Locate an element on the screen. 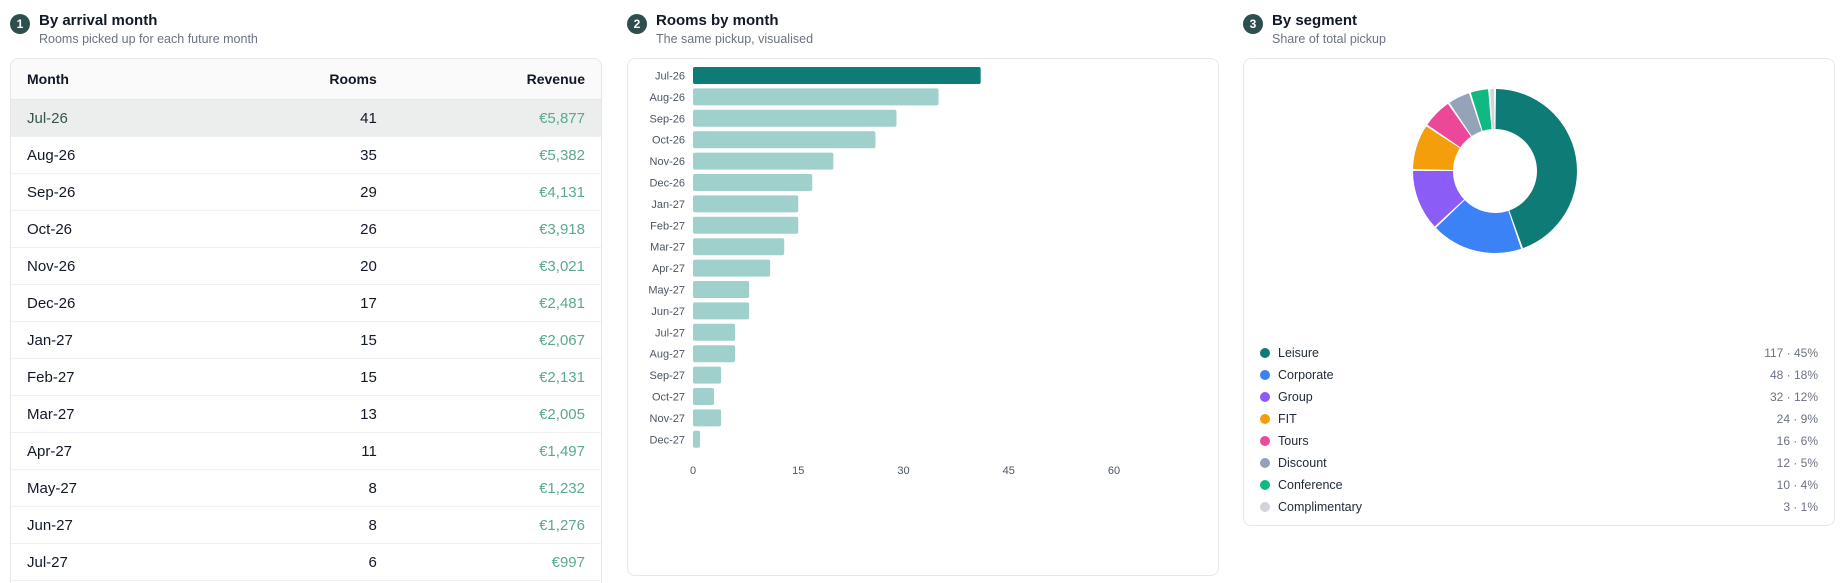 The width and height of the screenshot is (1842, 583). cell-rooms: 13 is located at coordinates (368, 414).